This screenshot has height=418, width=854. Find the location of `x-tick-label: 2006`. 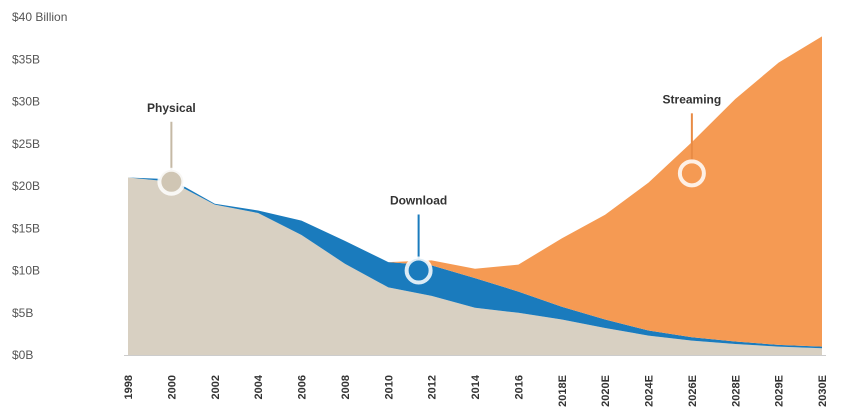

x-tick-label: 2006 is located at coordinates (303, 387).